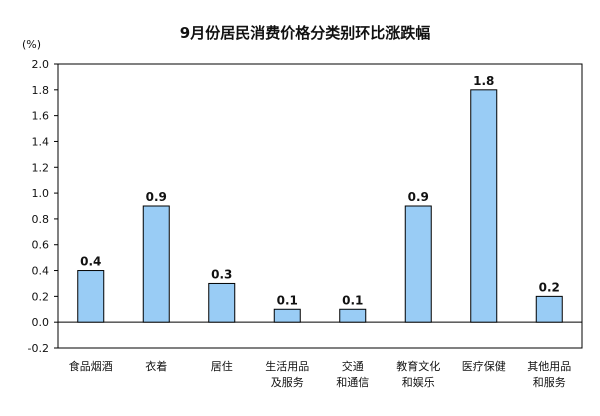 This screenshot has width=600, height=416. Describe the element at coordinates (418, 382) in the screenshot. I see `x-category-label: 和娱乐` at that location.